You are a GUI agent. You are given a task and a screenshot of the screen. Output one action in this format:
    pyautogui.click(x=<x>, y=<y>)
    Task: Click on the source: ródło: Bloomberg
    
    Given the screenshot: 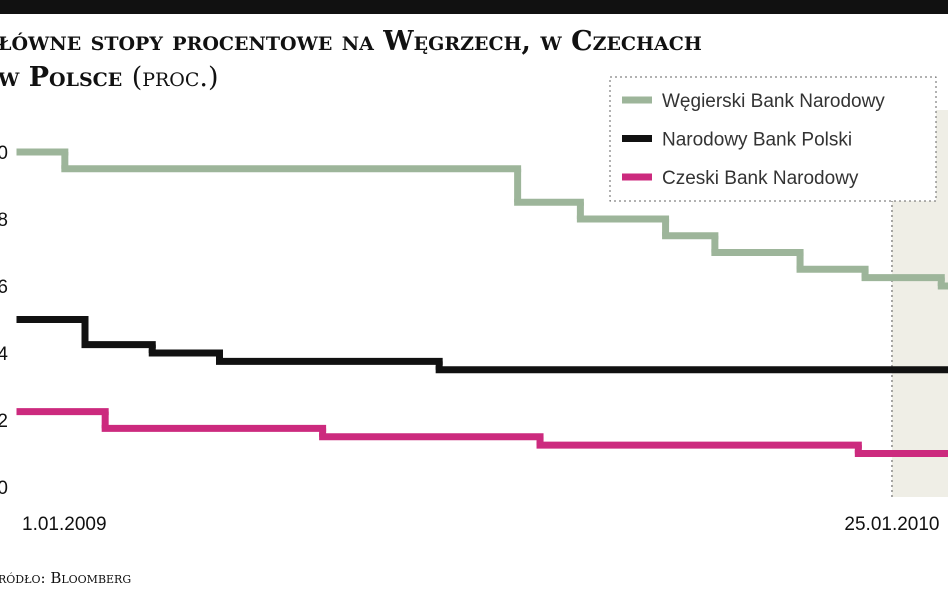 What is the action you would take?
    pyautogui.click(x=65, y=578)
    